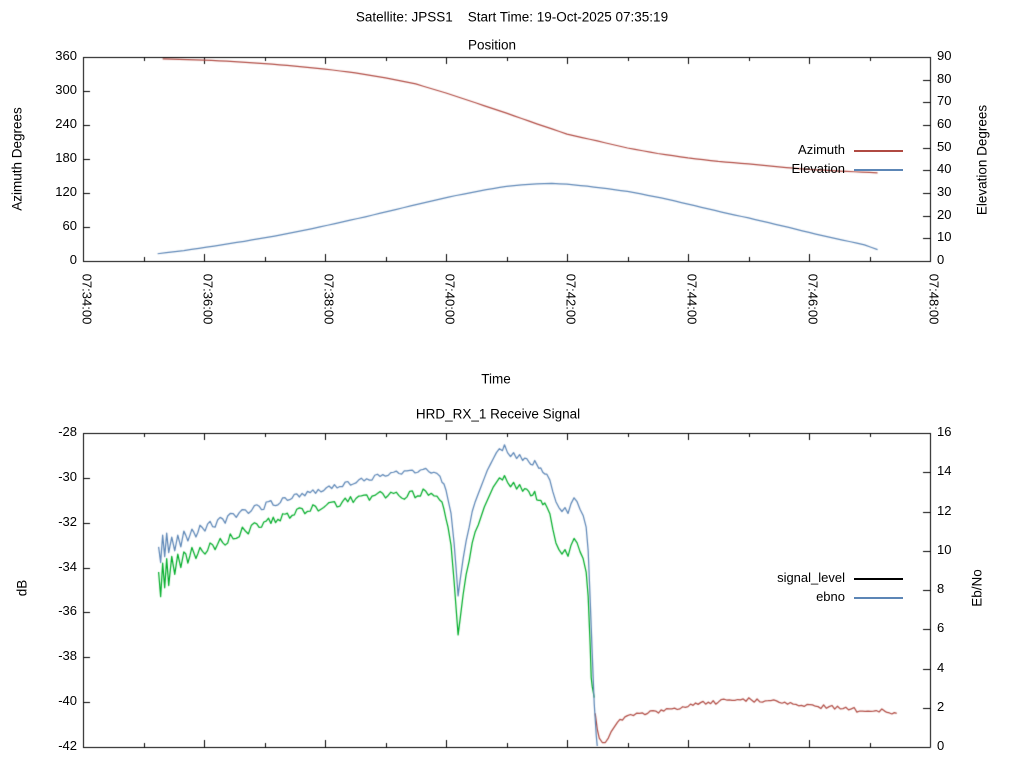  I want to click on x-tick-label: 07:36:00, so click(208, 299).